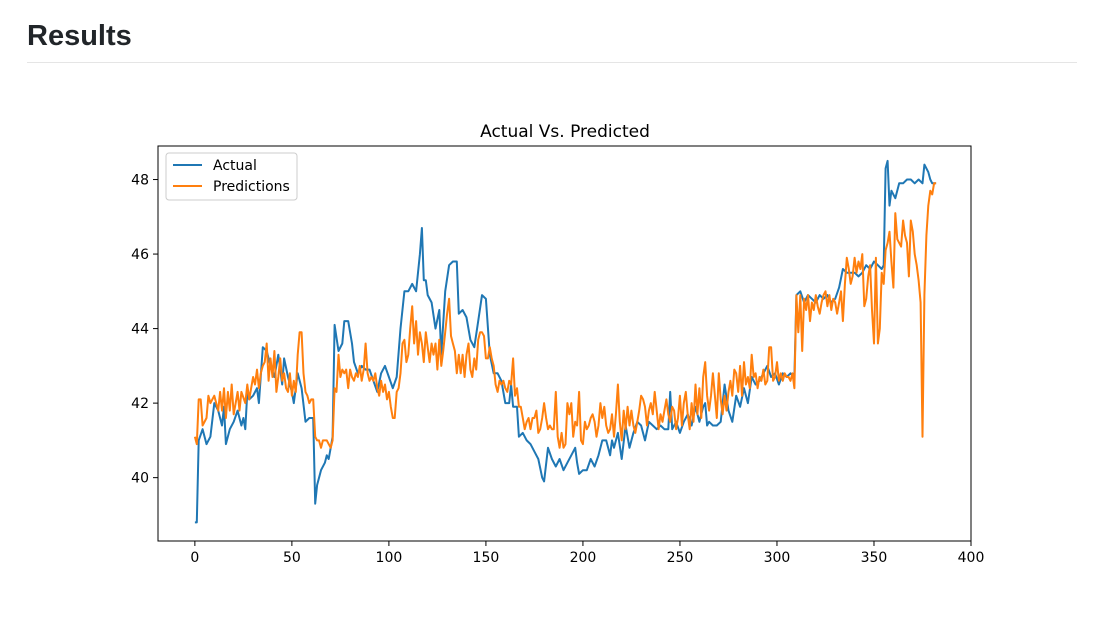 The image size is (1094, 630). I want to click on x-tick-label: 200, so click(583, 558).